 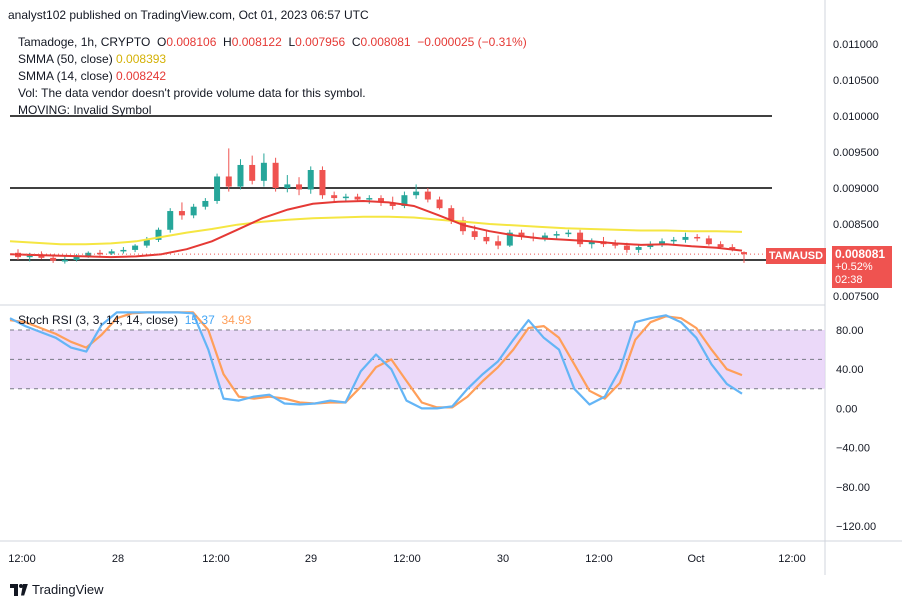 What do you see at coordinates (141, 76) in the screenshot?
I see `smma14-value: 0.008242` at bounding box center [141, 76].